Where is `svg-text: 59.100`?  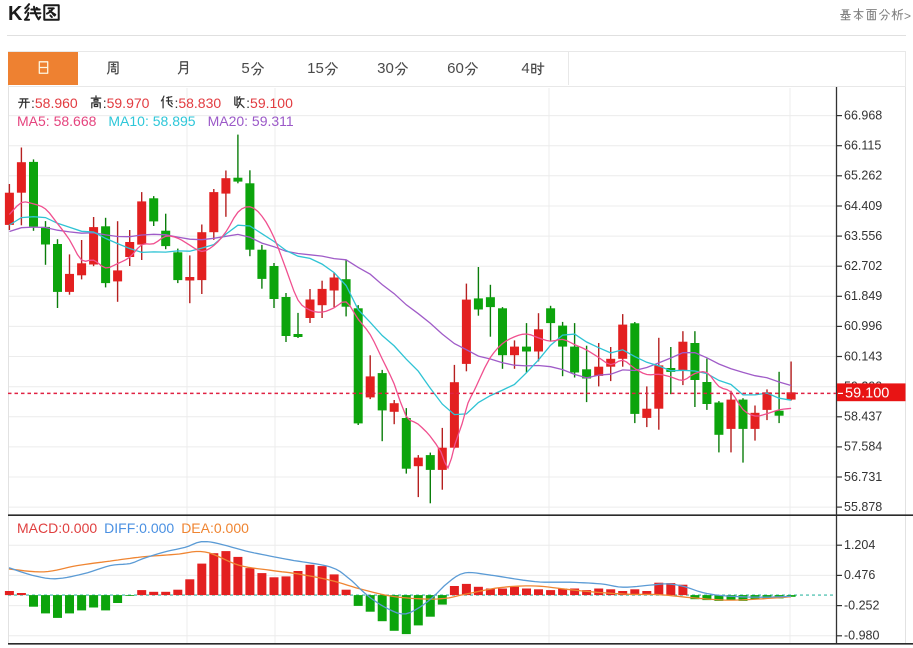 svg-text: 59.100 is located at coordinates (867, 394).